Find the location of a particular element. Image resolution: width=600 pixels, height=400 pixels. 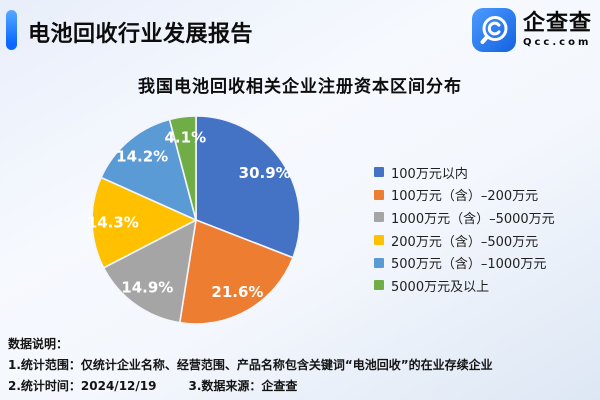

legend-label: 100万元以内 is located at coordinates (429, 174).